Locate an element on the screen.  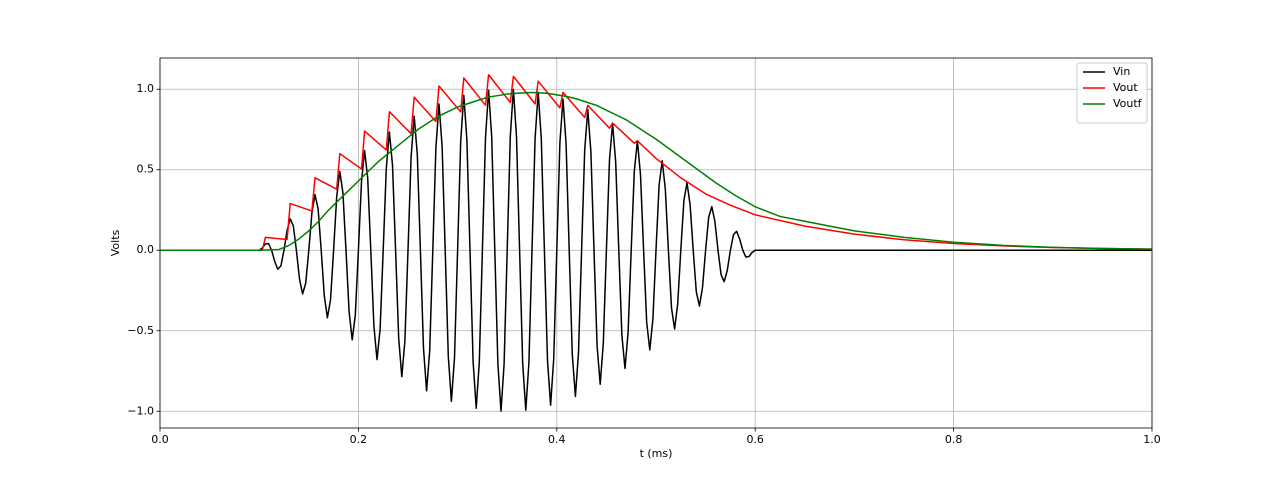
x-tick-label: 0.2 is located at coordinates (359, 439).